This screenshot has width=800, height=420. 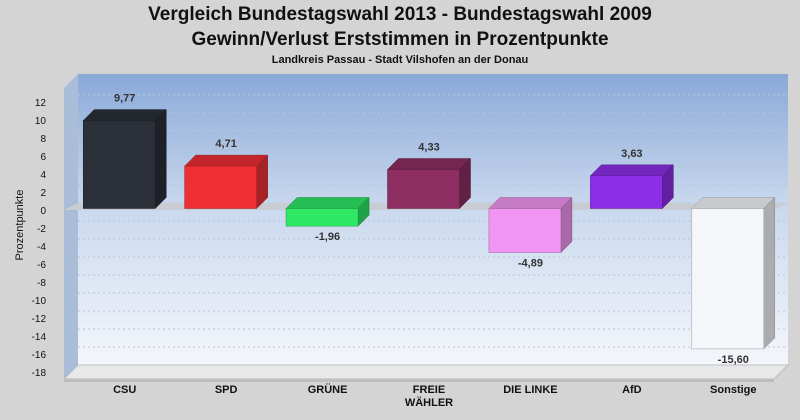 I want to click on y-tick-label: -6, so click(x=41, y=265).